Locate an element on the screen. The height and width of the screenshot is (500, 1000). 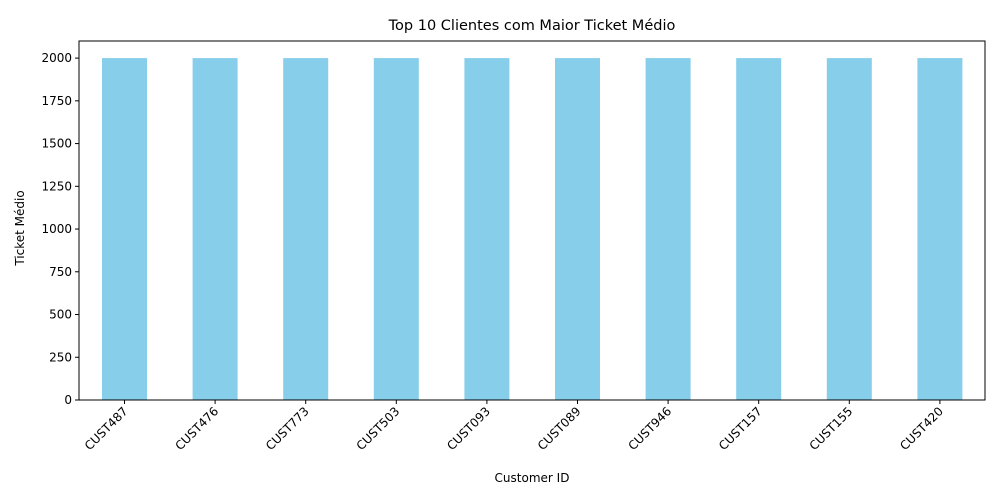
x-tick-label: CUST157 is located at coordinates (740, 428).